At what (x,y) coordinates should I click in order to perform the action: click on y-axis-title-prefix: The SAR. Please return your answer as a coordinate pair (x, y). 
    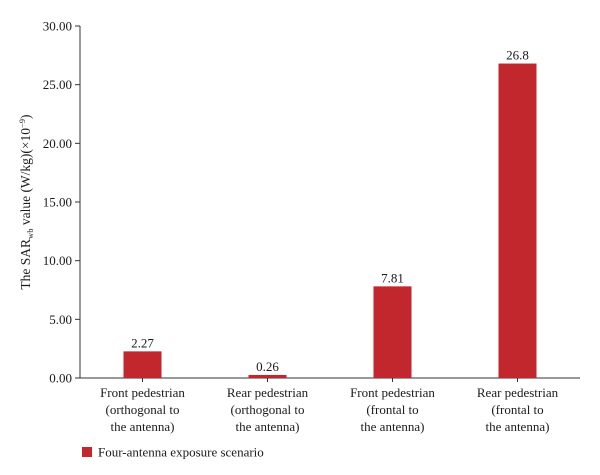
    Looking at the image, I should click on (25, 264).